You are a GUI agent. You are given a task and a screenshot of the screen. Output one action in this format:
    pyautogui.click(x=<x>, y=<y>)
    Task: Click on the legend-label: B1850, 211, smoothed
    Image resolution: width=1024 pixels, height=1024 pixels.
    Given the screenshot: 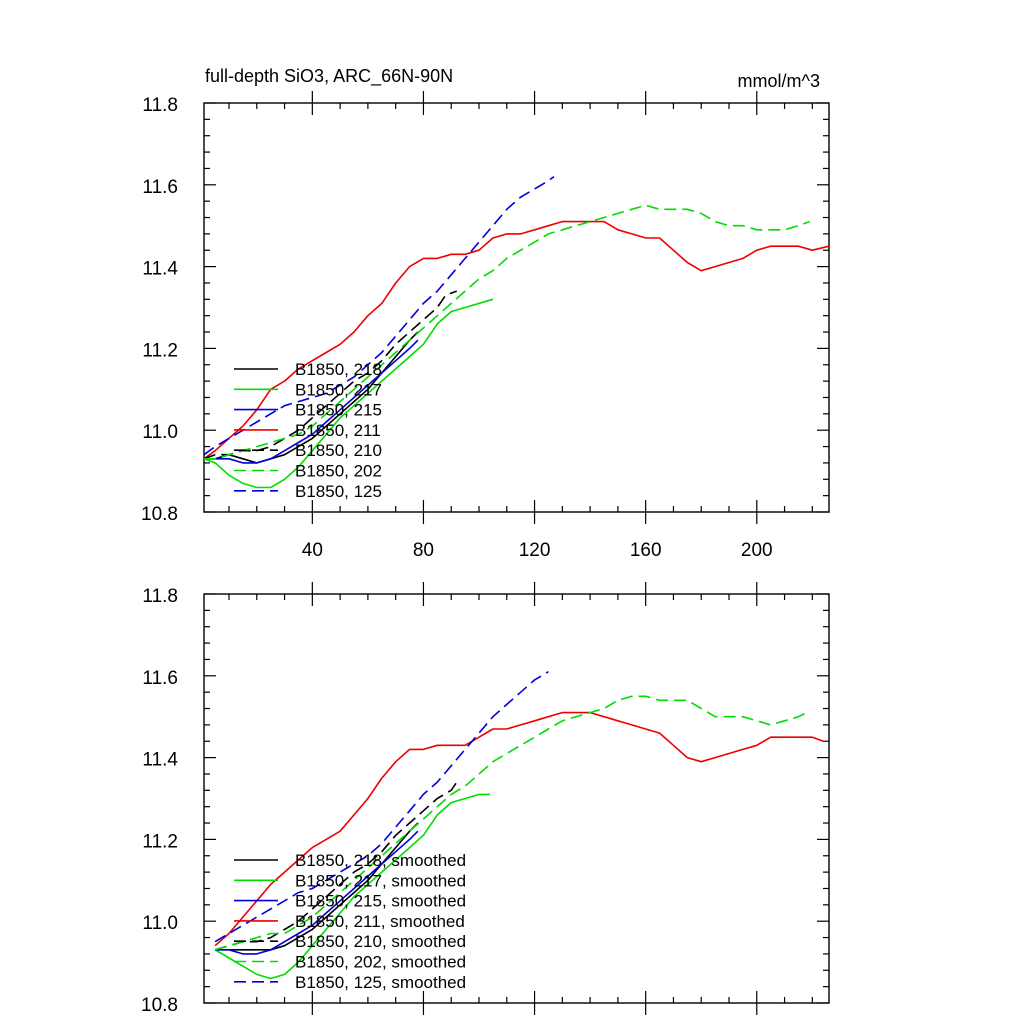 What is the action you would take?
    pyautogui.click(x=380, y=921)
    